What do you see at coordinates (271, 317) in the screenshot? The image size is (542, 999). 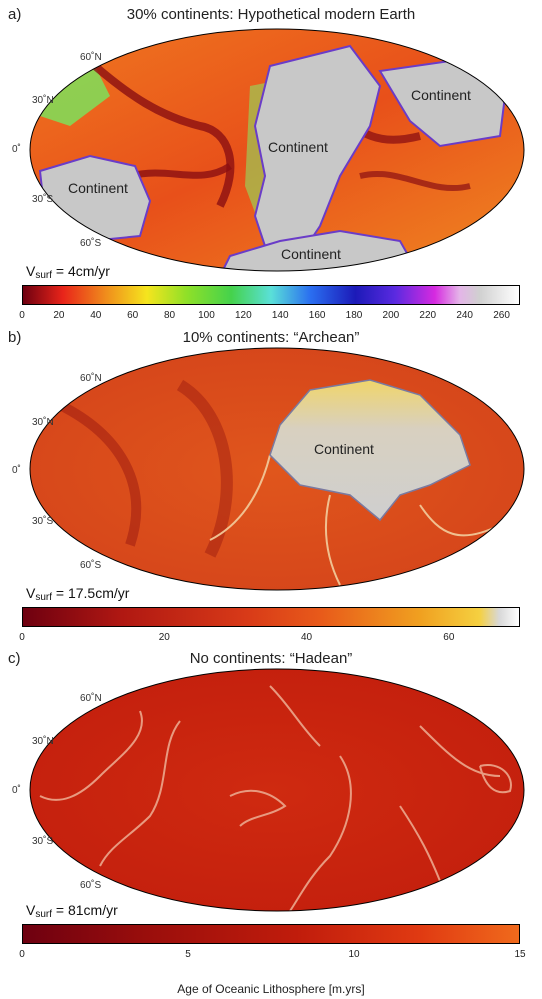 I see `colorbar-ticks: 0 20 40 60 80 100 120 140 160 180 200 220 240 260` at bounding box center [271, 317].